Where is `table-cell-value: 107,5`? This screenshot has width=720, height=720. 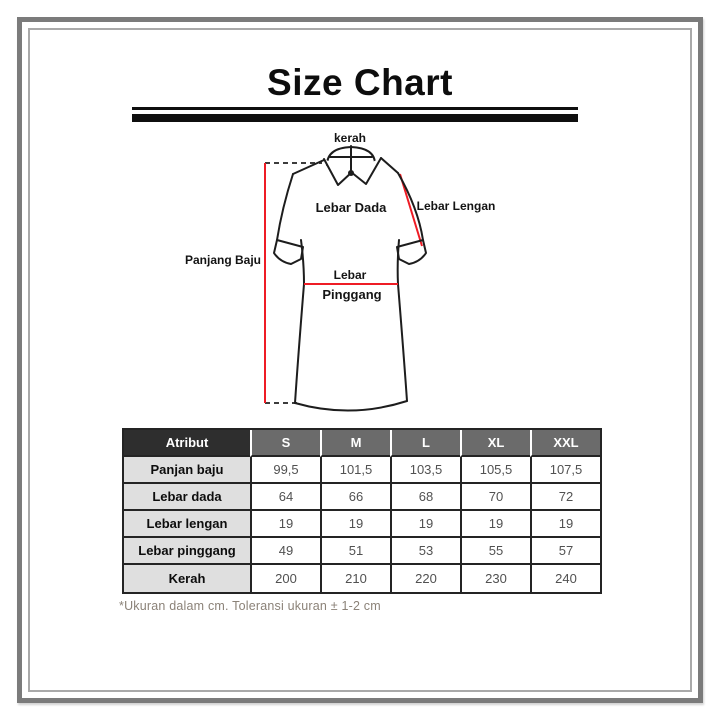 table-cell-value: 107,5 is located at coordinates (565, 470).